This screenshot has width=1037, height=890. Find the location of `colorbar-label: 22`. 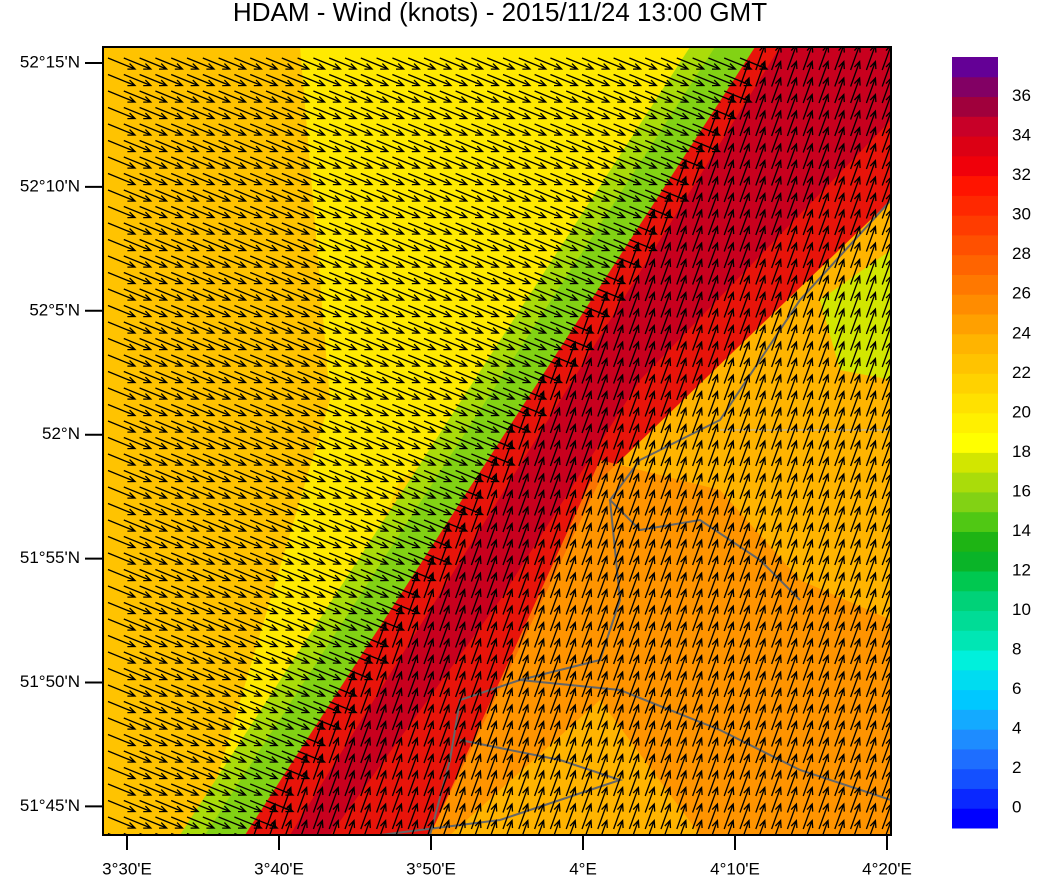

colorbar-label: 22 is located at coordinates (1021, 372).